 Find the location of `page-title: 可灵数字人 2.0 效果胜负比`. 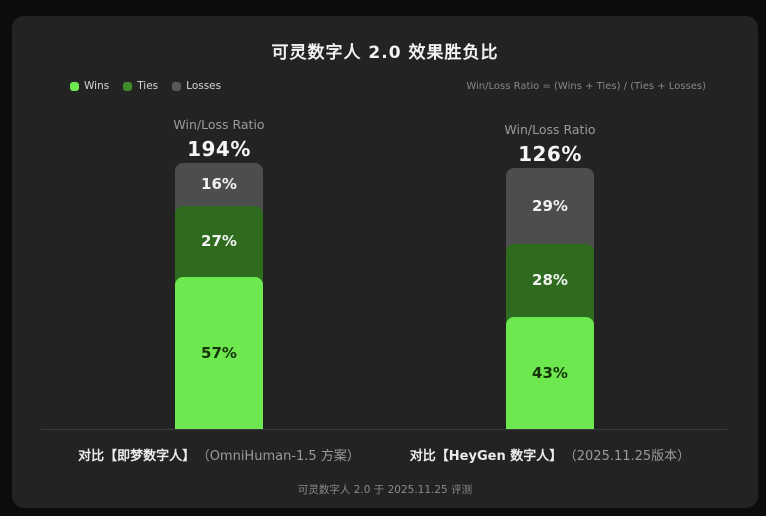

page-title: 可灵数字人 2.0 效果胜负比 is located at coordinates (385, 53).